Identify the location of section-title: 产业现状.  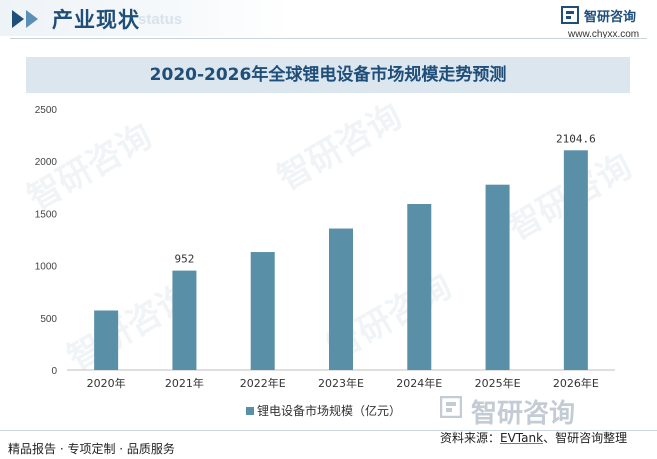
(96, 20).